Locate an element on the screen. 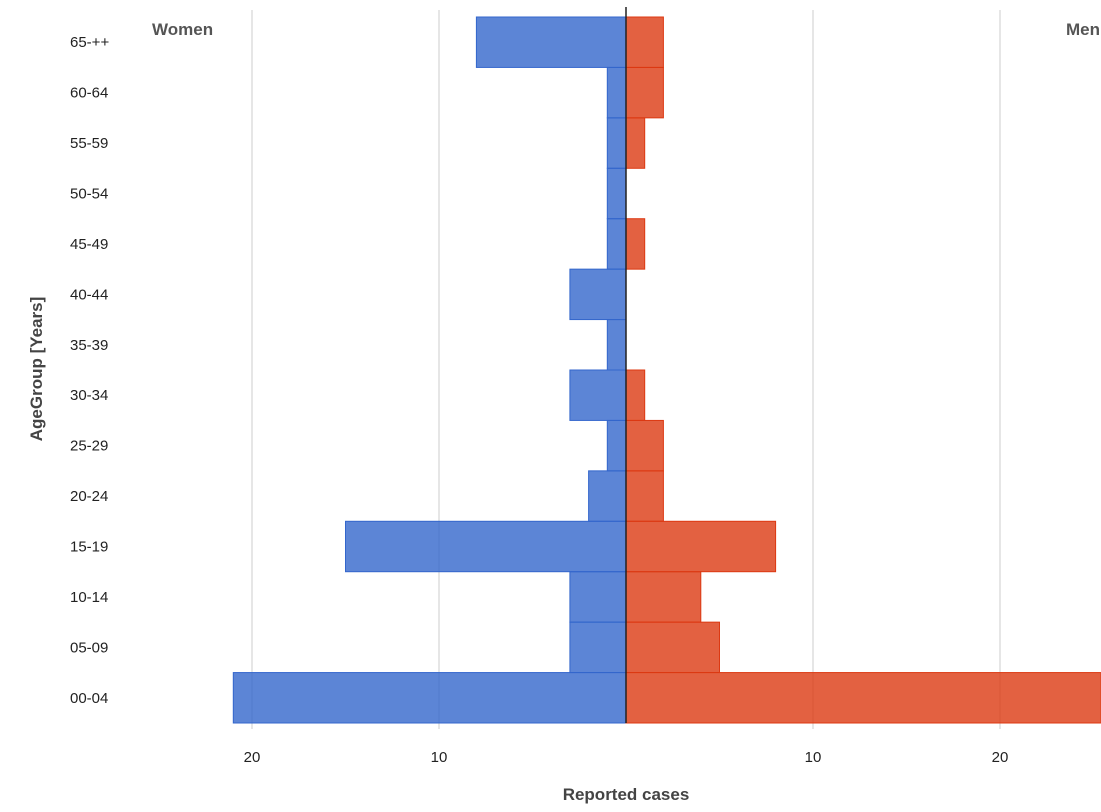 The width and height of the screenshot is (1101, 812). x-axis-title: Reported cases is located at coordinates (626, 794).